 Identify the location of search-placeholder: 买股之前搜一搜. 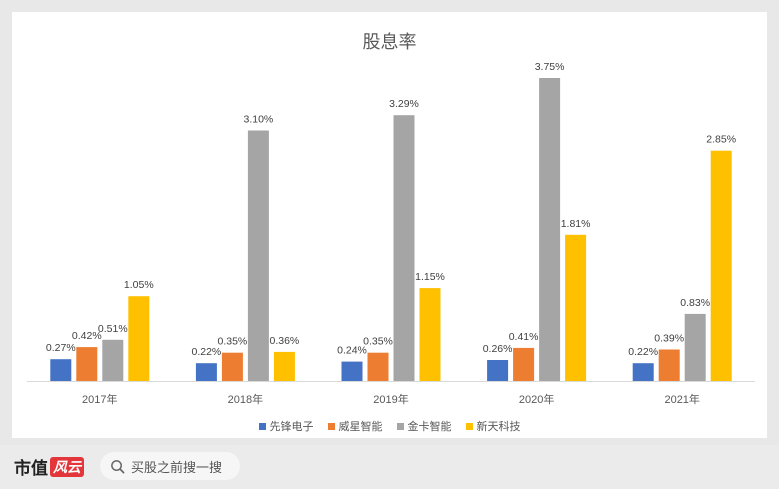
(177, 467).